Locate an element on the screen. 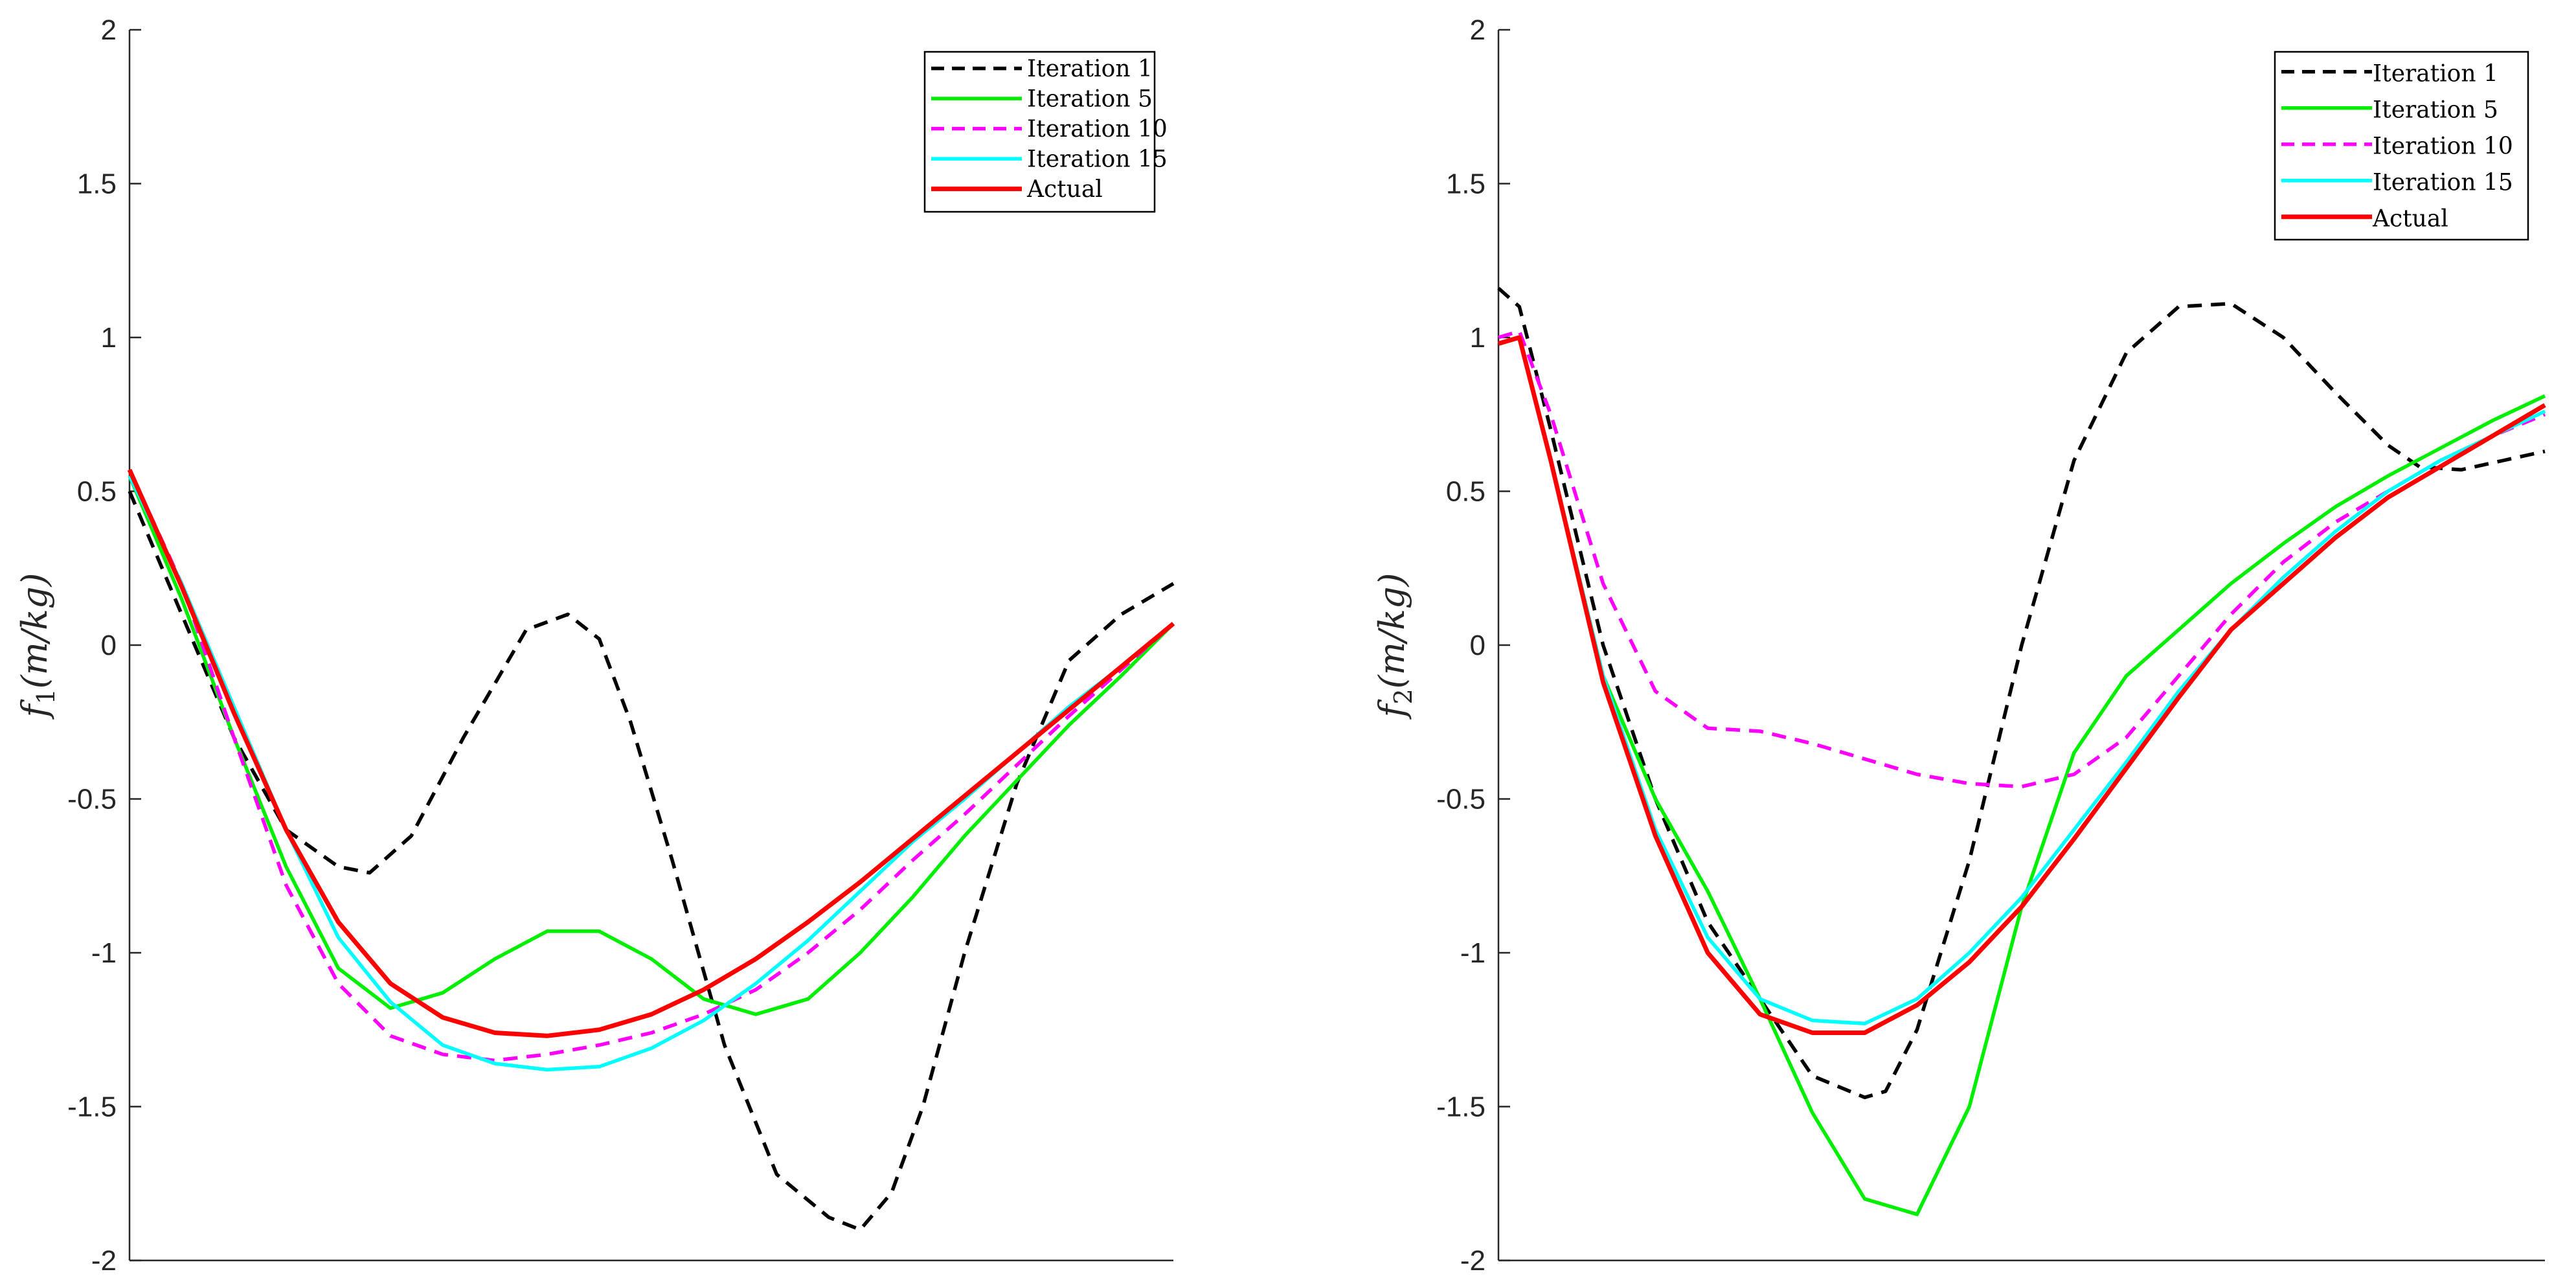  y-axis-label: f1(m/kg) is located at coordinates (37, 647).